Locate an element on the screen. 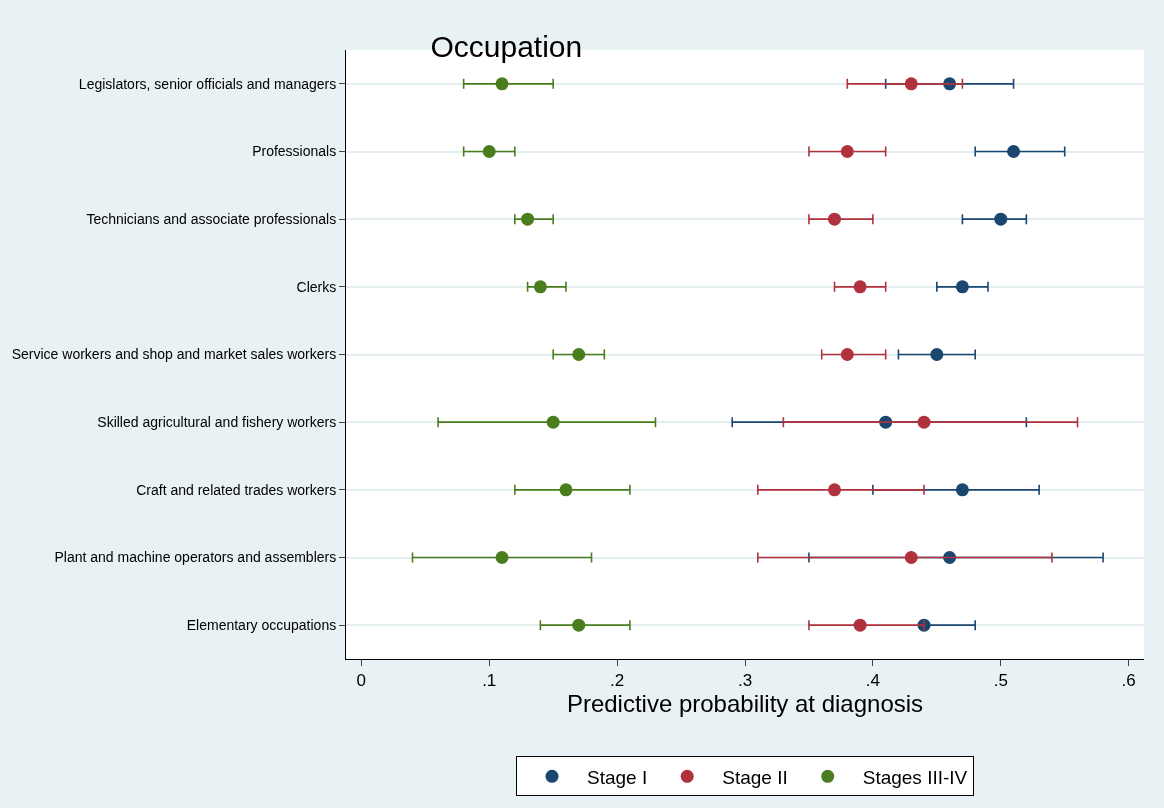 The height and width of the screenshot is (808, 1164). y-tick-label: Legislators, senior officials and managers is located at coordinates (207, 83).